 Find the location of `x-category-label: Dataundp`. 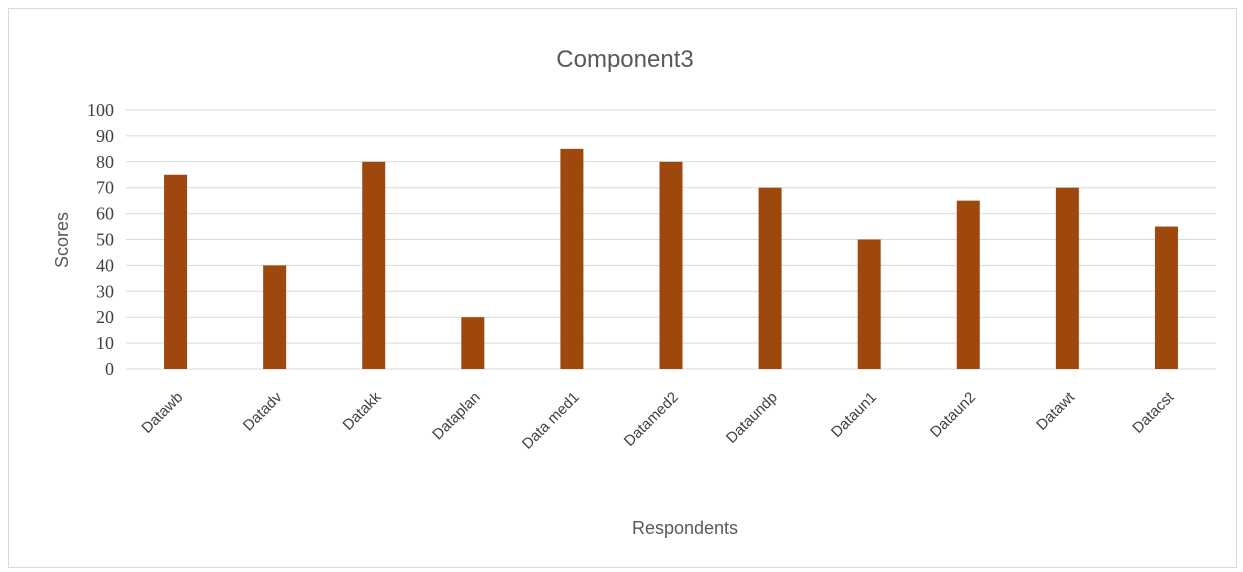

x-category-label: Dataundp is located at coordinates (752, 418).